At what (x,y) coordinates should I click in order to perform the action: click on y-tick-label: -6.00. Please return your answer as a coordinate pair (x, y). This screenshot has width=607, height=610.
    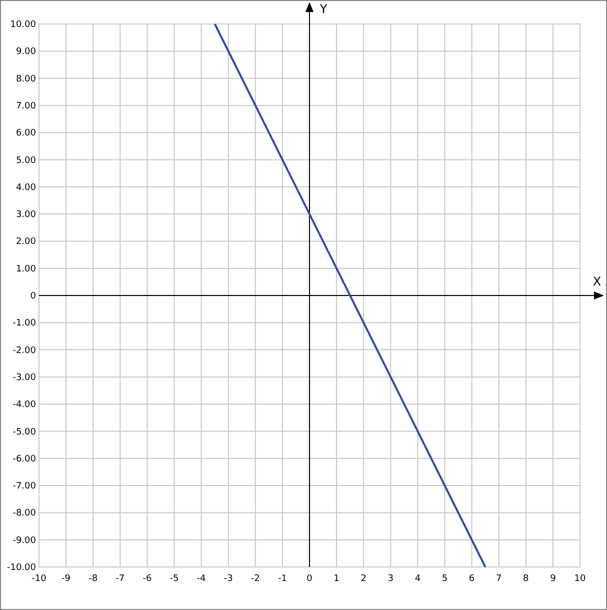
    Looking at the image, I should click on (24, 459).